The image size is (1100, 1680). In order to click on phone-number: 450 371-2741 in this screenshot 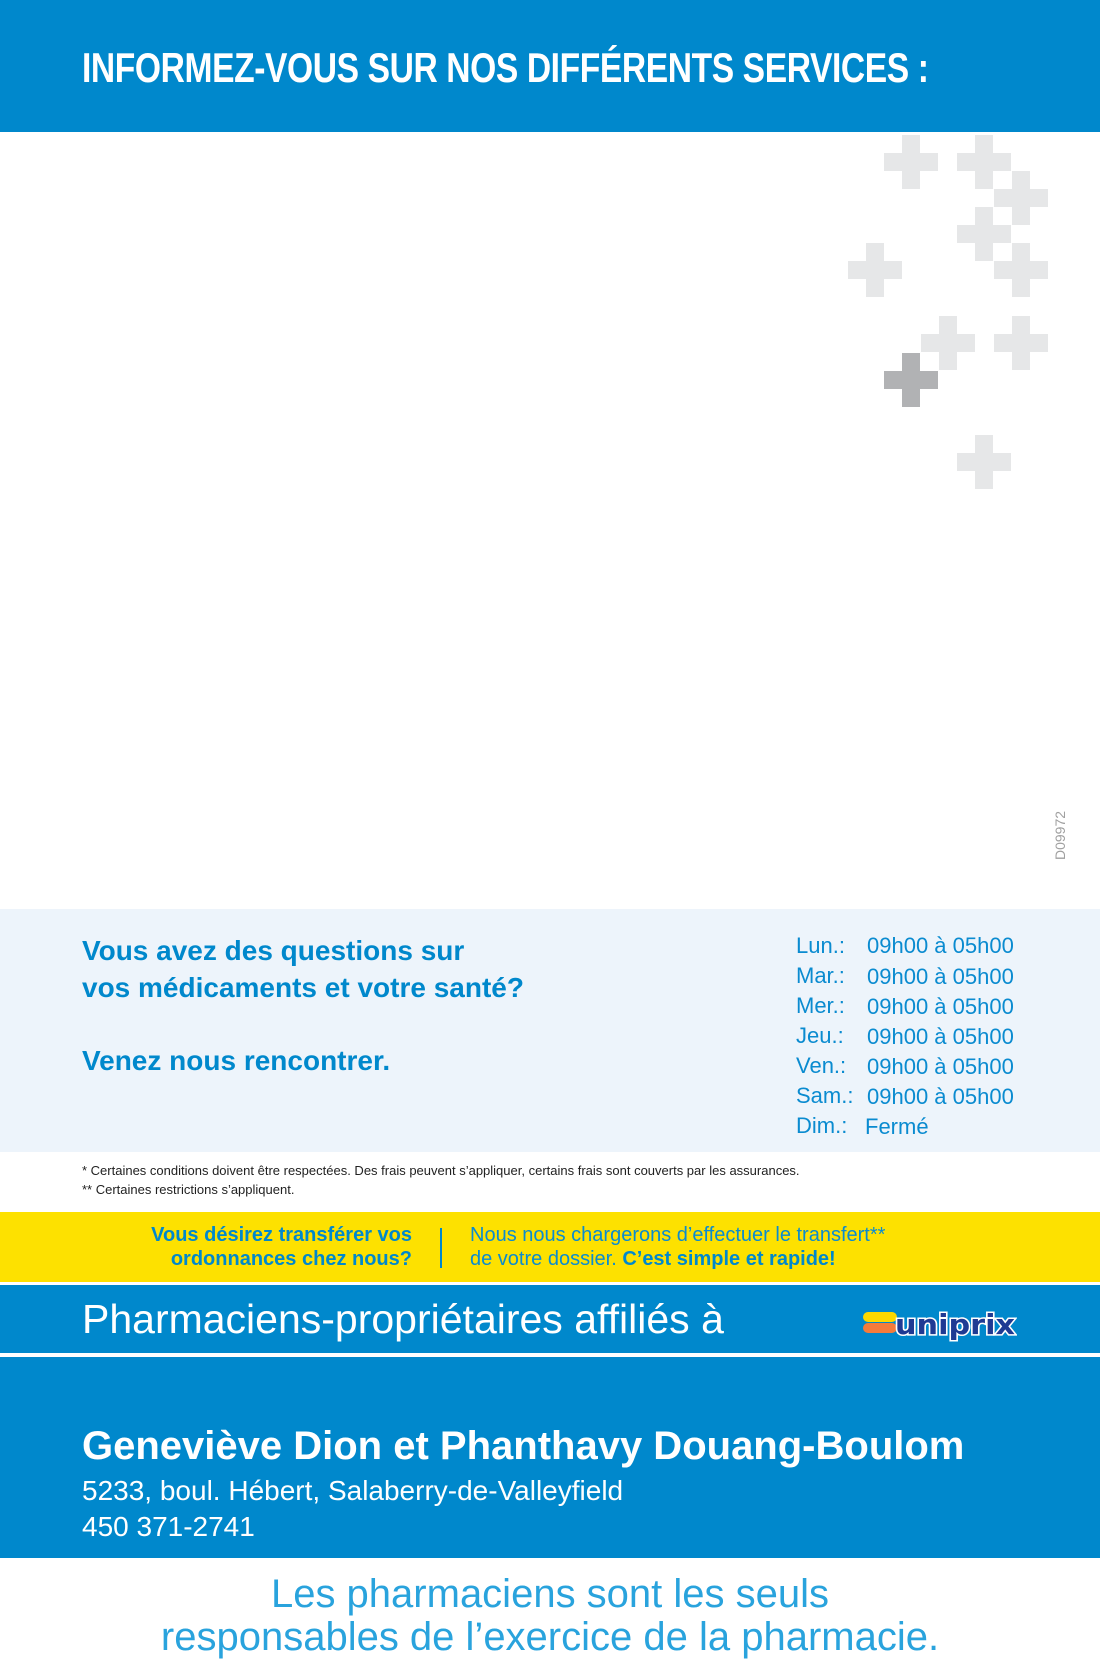, I will do `click(168, 1526)`.